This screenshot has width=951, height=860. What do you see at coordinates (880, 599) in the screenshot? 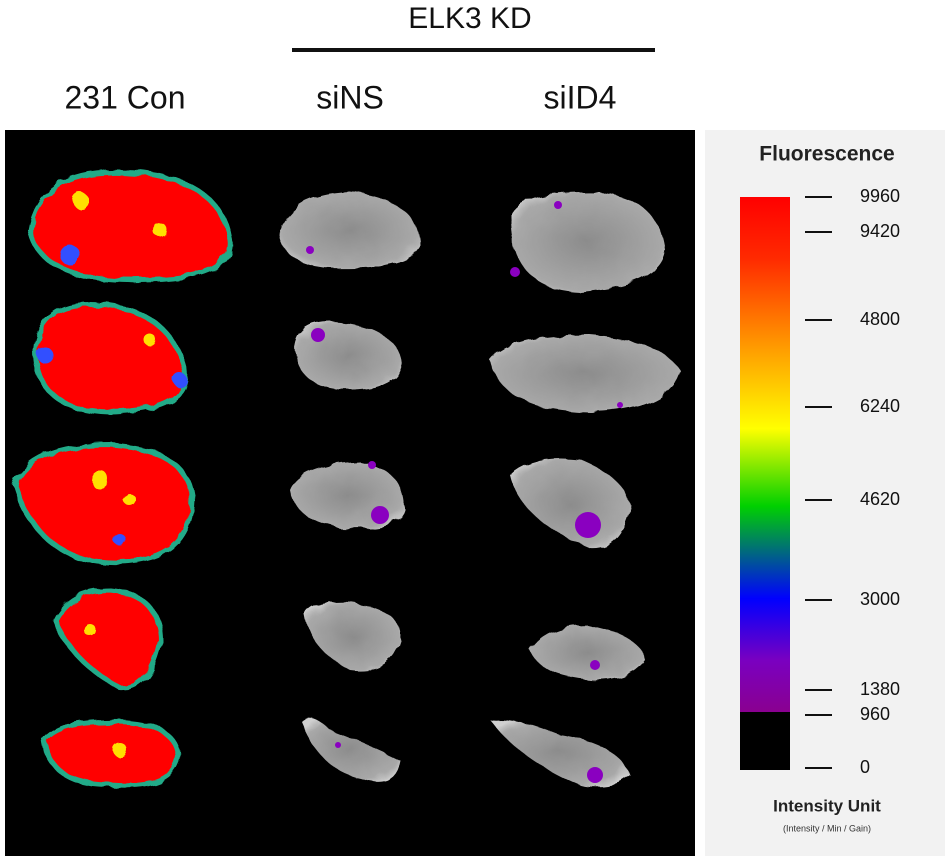
I see `tick-label: 3000` at bounding box center [880, 599].